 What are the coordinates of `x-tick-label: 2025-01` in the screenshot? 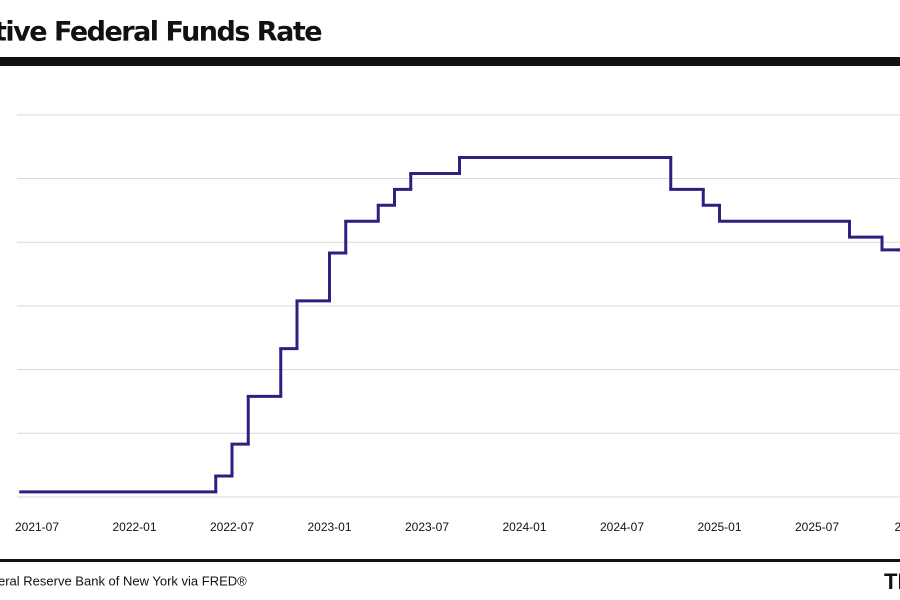 It's located at (719, 527).